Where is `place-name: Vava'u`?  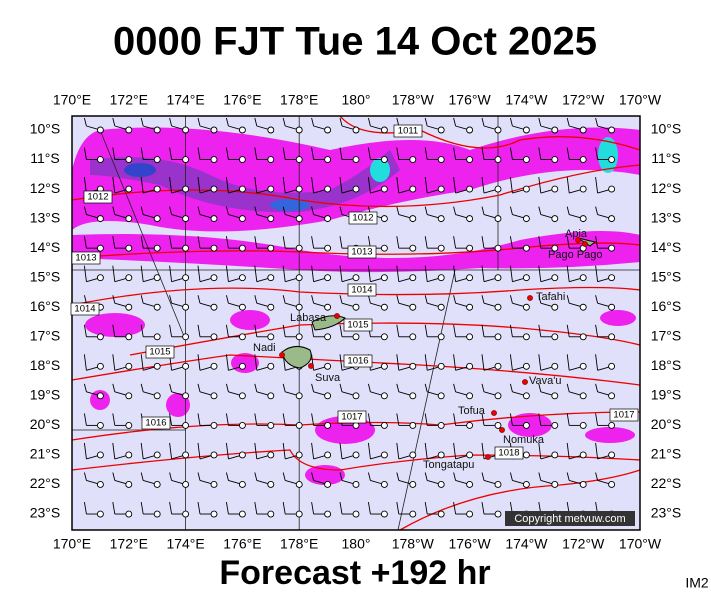 place-name: Vava'u is located at coordinates (545, 381).